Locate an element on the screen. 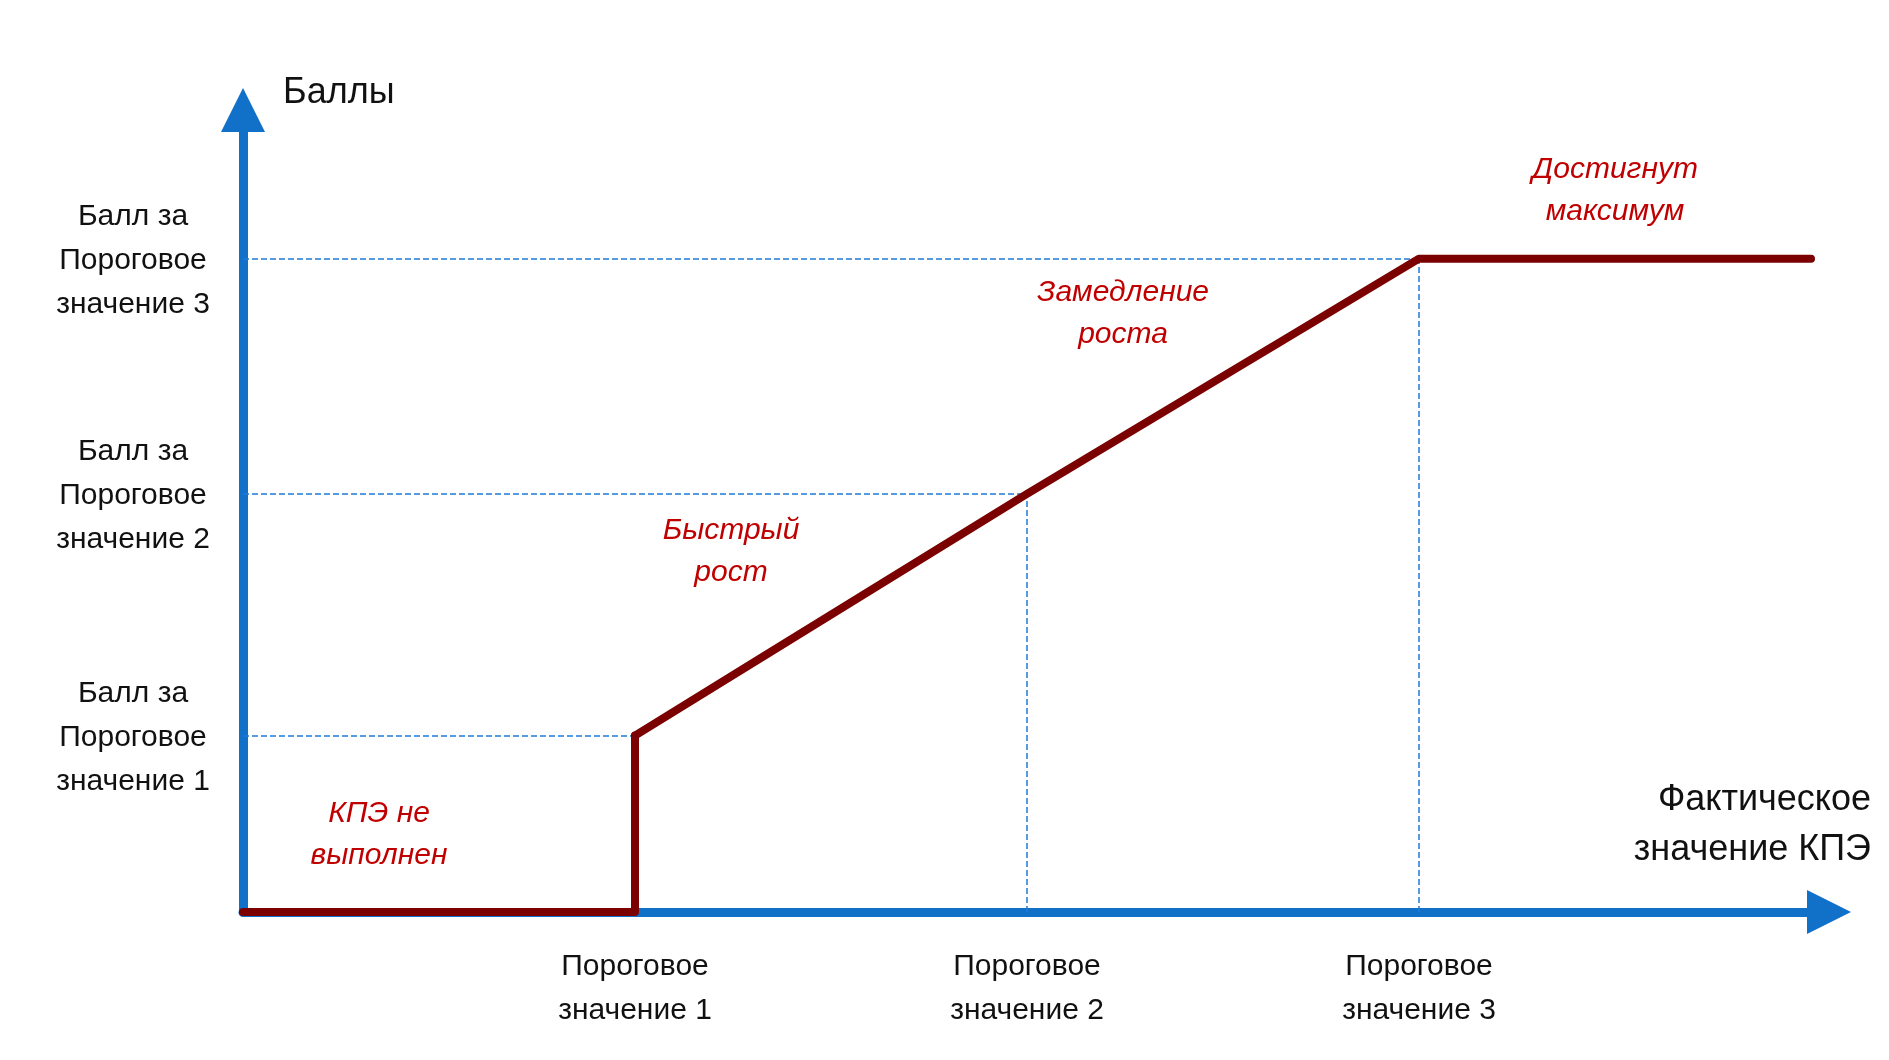 The width and height of the screenshot is (1889, 1060). annotation: Замедление роста is located at coordinates (1123, 311).